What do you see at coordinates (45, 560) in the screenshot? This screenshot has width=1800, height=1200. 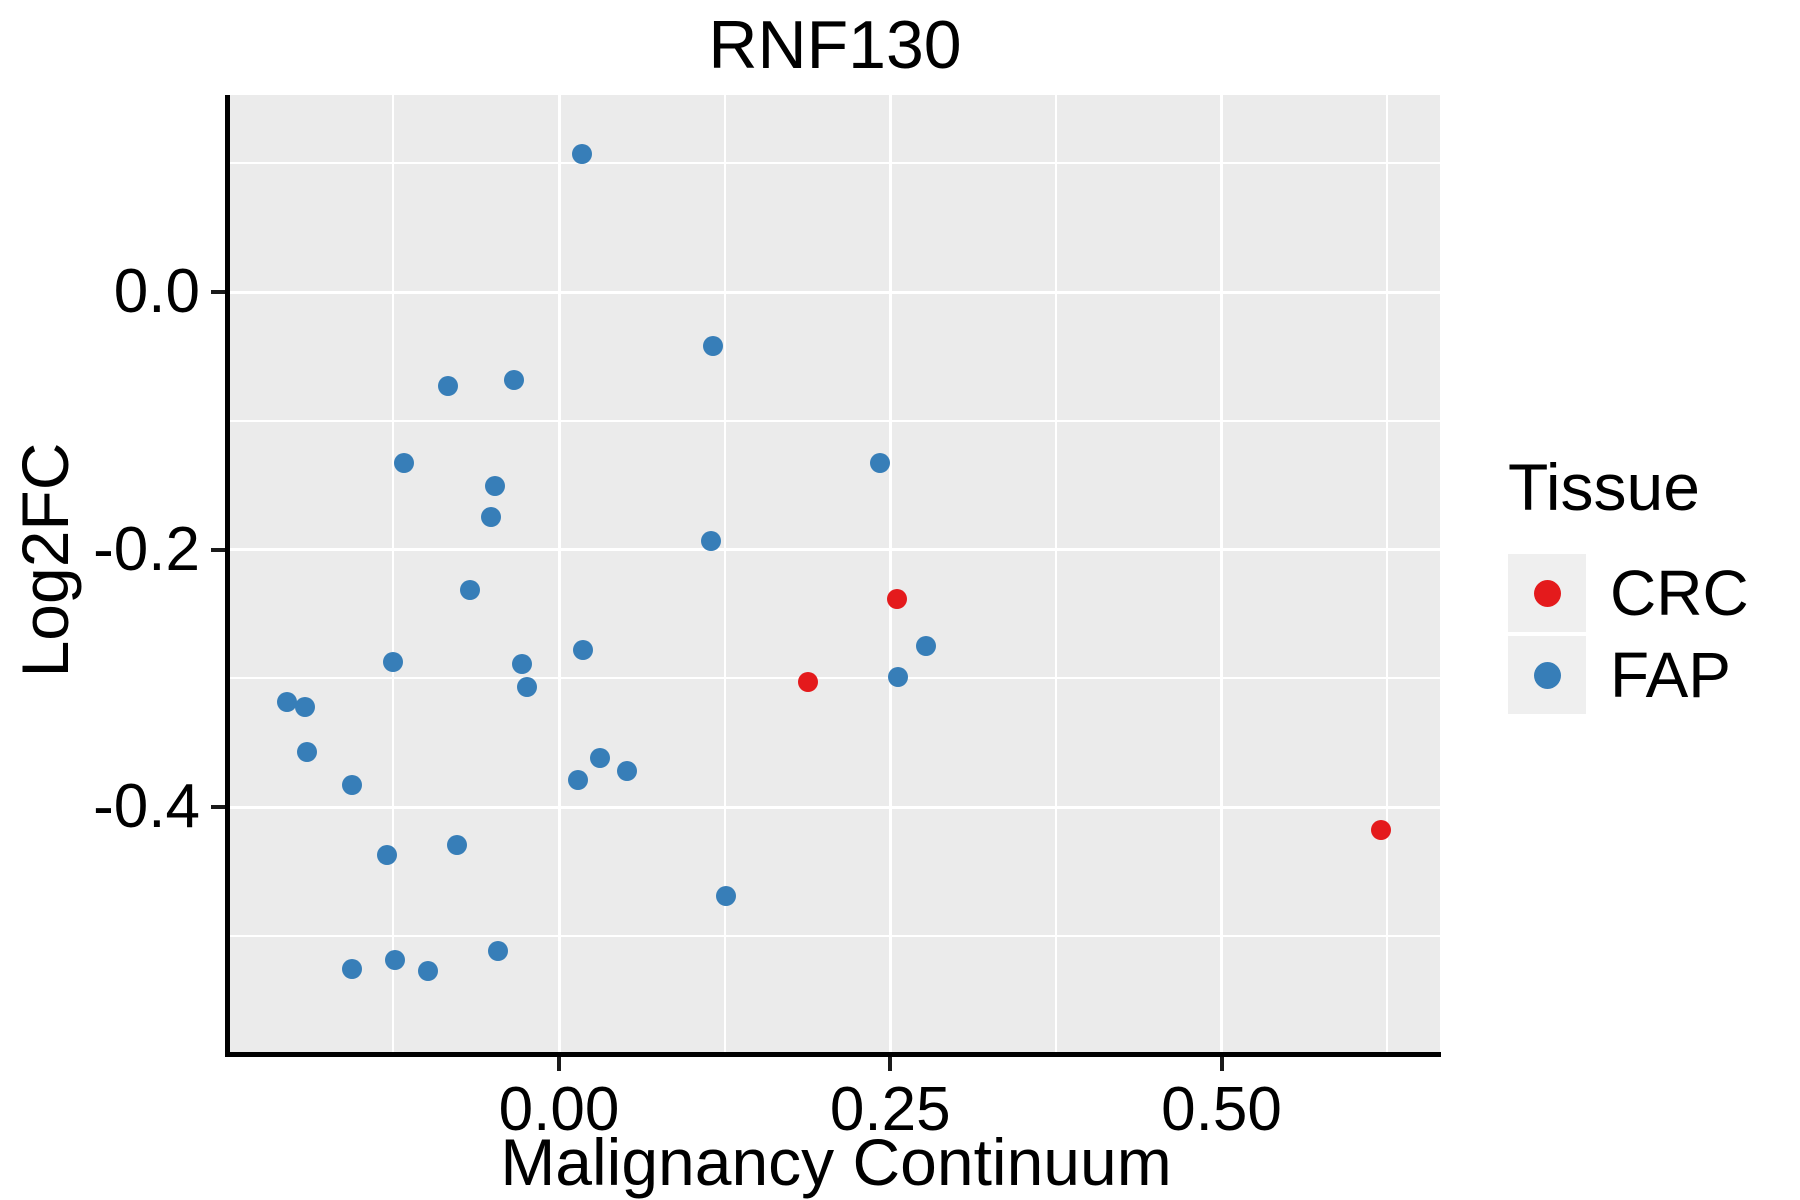 I see `y-axis-title: Log2FC` at bounding box center [45, 560].